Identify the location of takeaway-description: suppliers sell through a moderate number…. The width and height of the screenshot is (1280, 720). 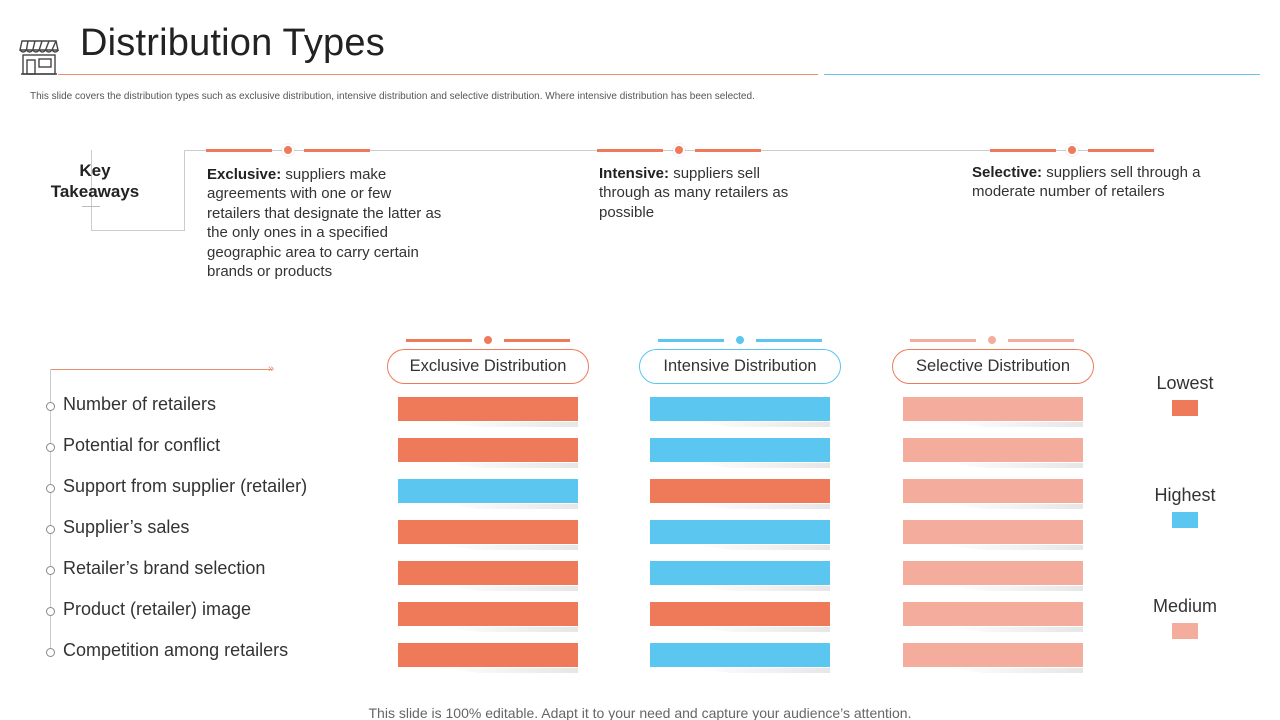
(1086, 182).